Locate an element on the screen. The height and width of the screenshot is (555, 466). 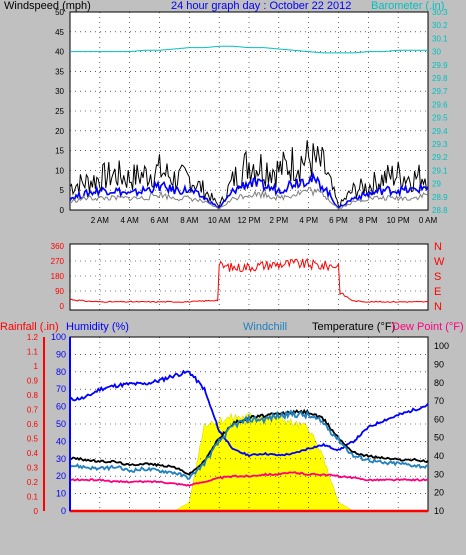
time-tick-label: 6 AM is located at coordinates (159, 220).